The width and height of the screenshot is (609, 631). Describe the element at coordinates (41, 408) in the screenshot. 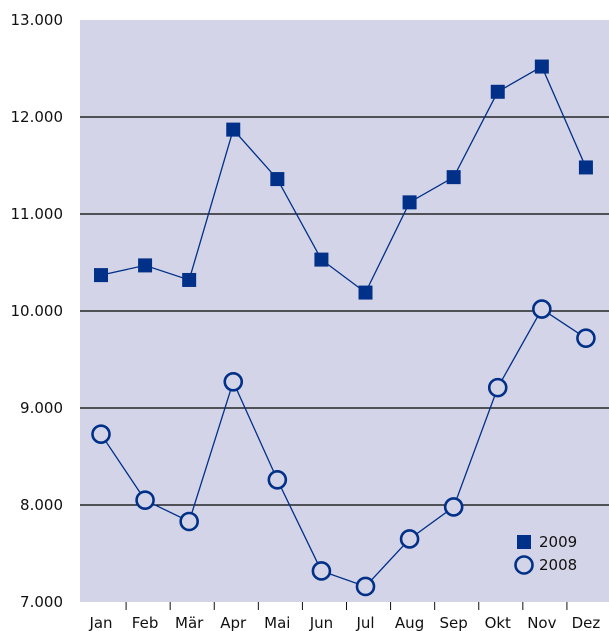

I see `y-tick-label: 9.000` at that location.